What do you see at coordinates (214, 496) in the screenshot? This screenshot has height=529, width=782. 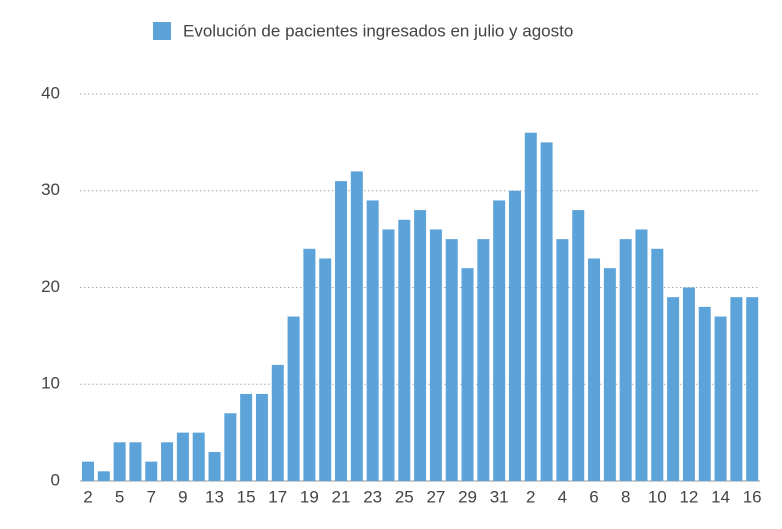 I see `x-tick-label: 13` at bounding box center [214, 496].